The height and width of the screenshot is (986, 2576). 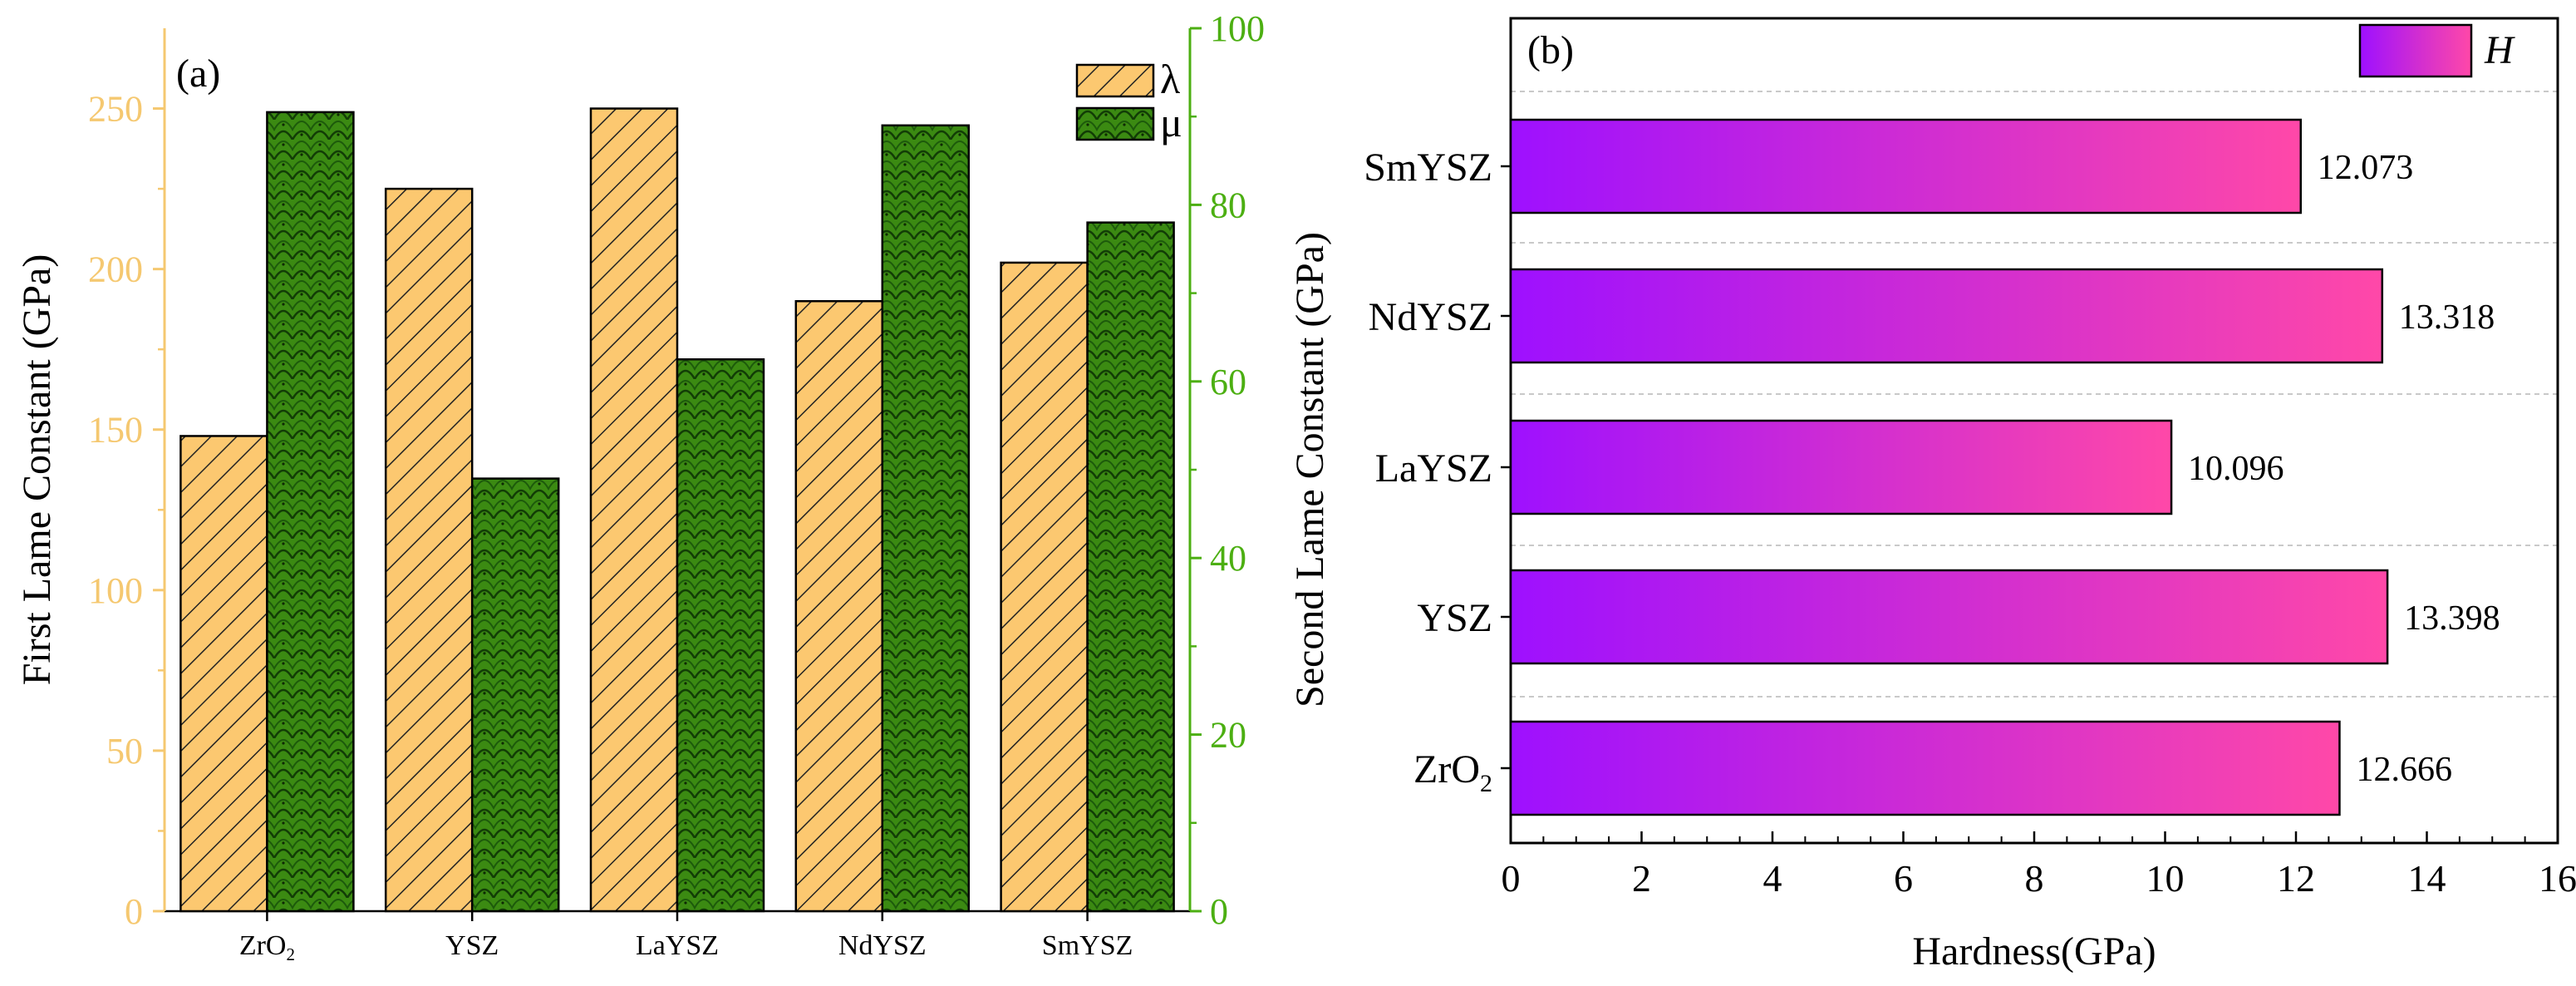 What do you see at coordinates (1171, 122) in the screenshot?
I see `legend-label-mu: μ` at bounding box center [1171, 122].